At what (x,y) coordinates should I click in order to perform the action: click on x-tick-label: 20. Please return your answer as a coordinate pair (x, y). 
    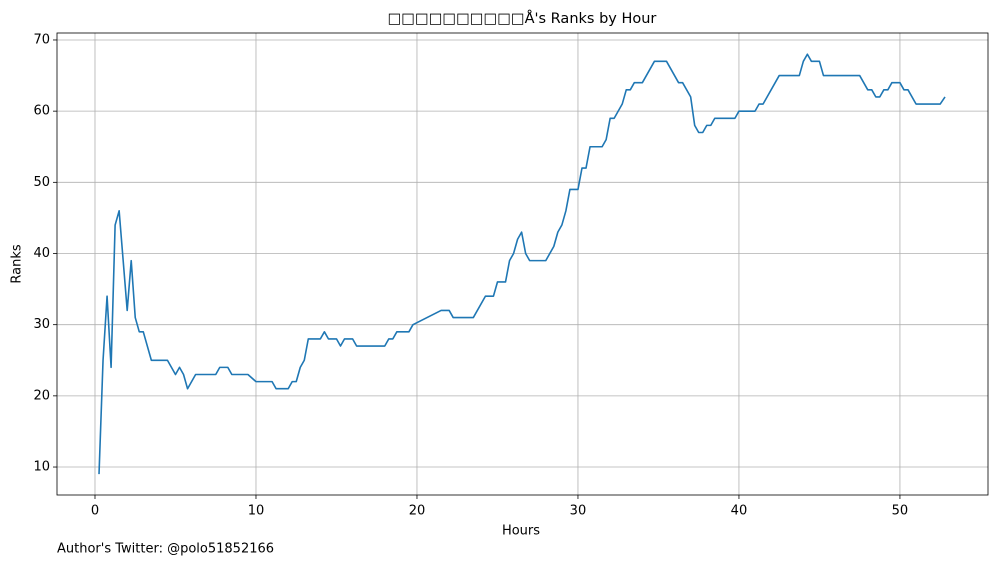
    Looking at the image, I should click on (417, 511).